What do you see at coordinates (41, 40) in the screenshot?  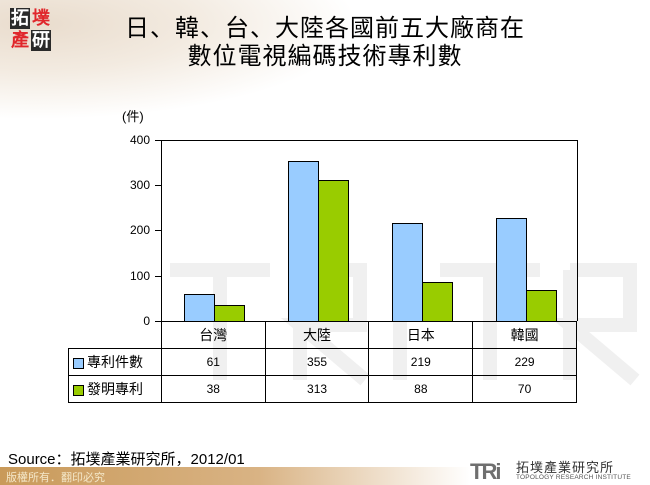 I see `logo-char: 研` at bounding box center [41, 40].